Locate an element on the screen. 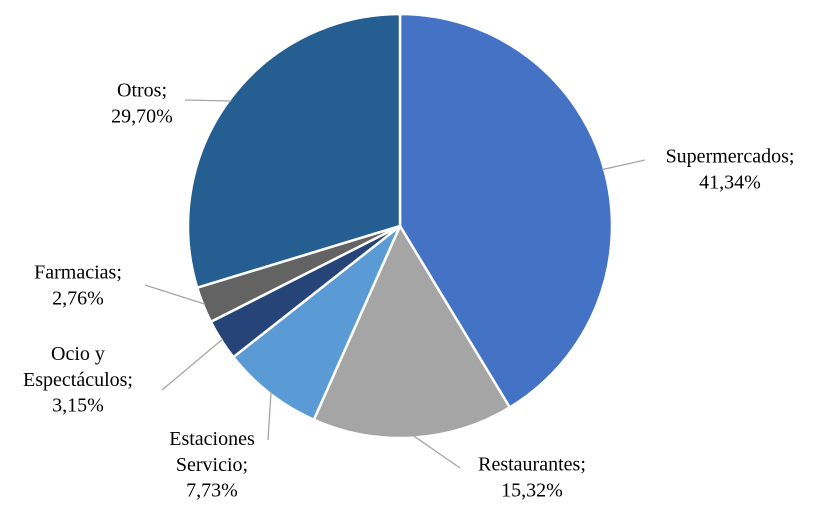  slice-value-label: 29,70% is located at coordinates (142, 117).